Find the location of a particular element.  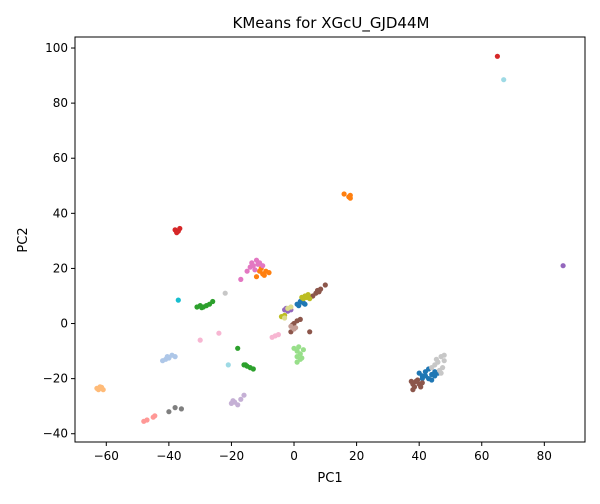

y-tick-label: 60 is located at coordinates (60, 158).